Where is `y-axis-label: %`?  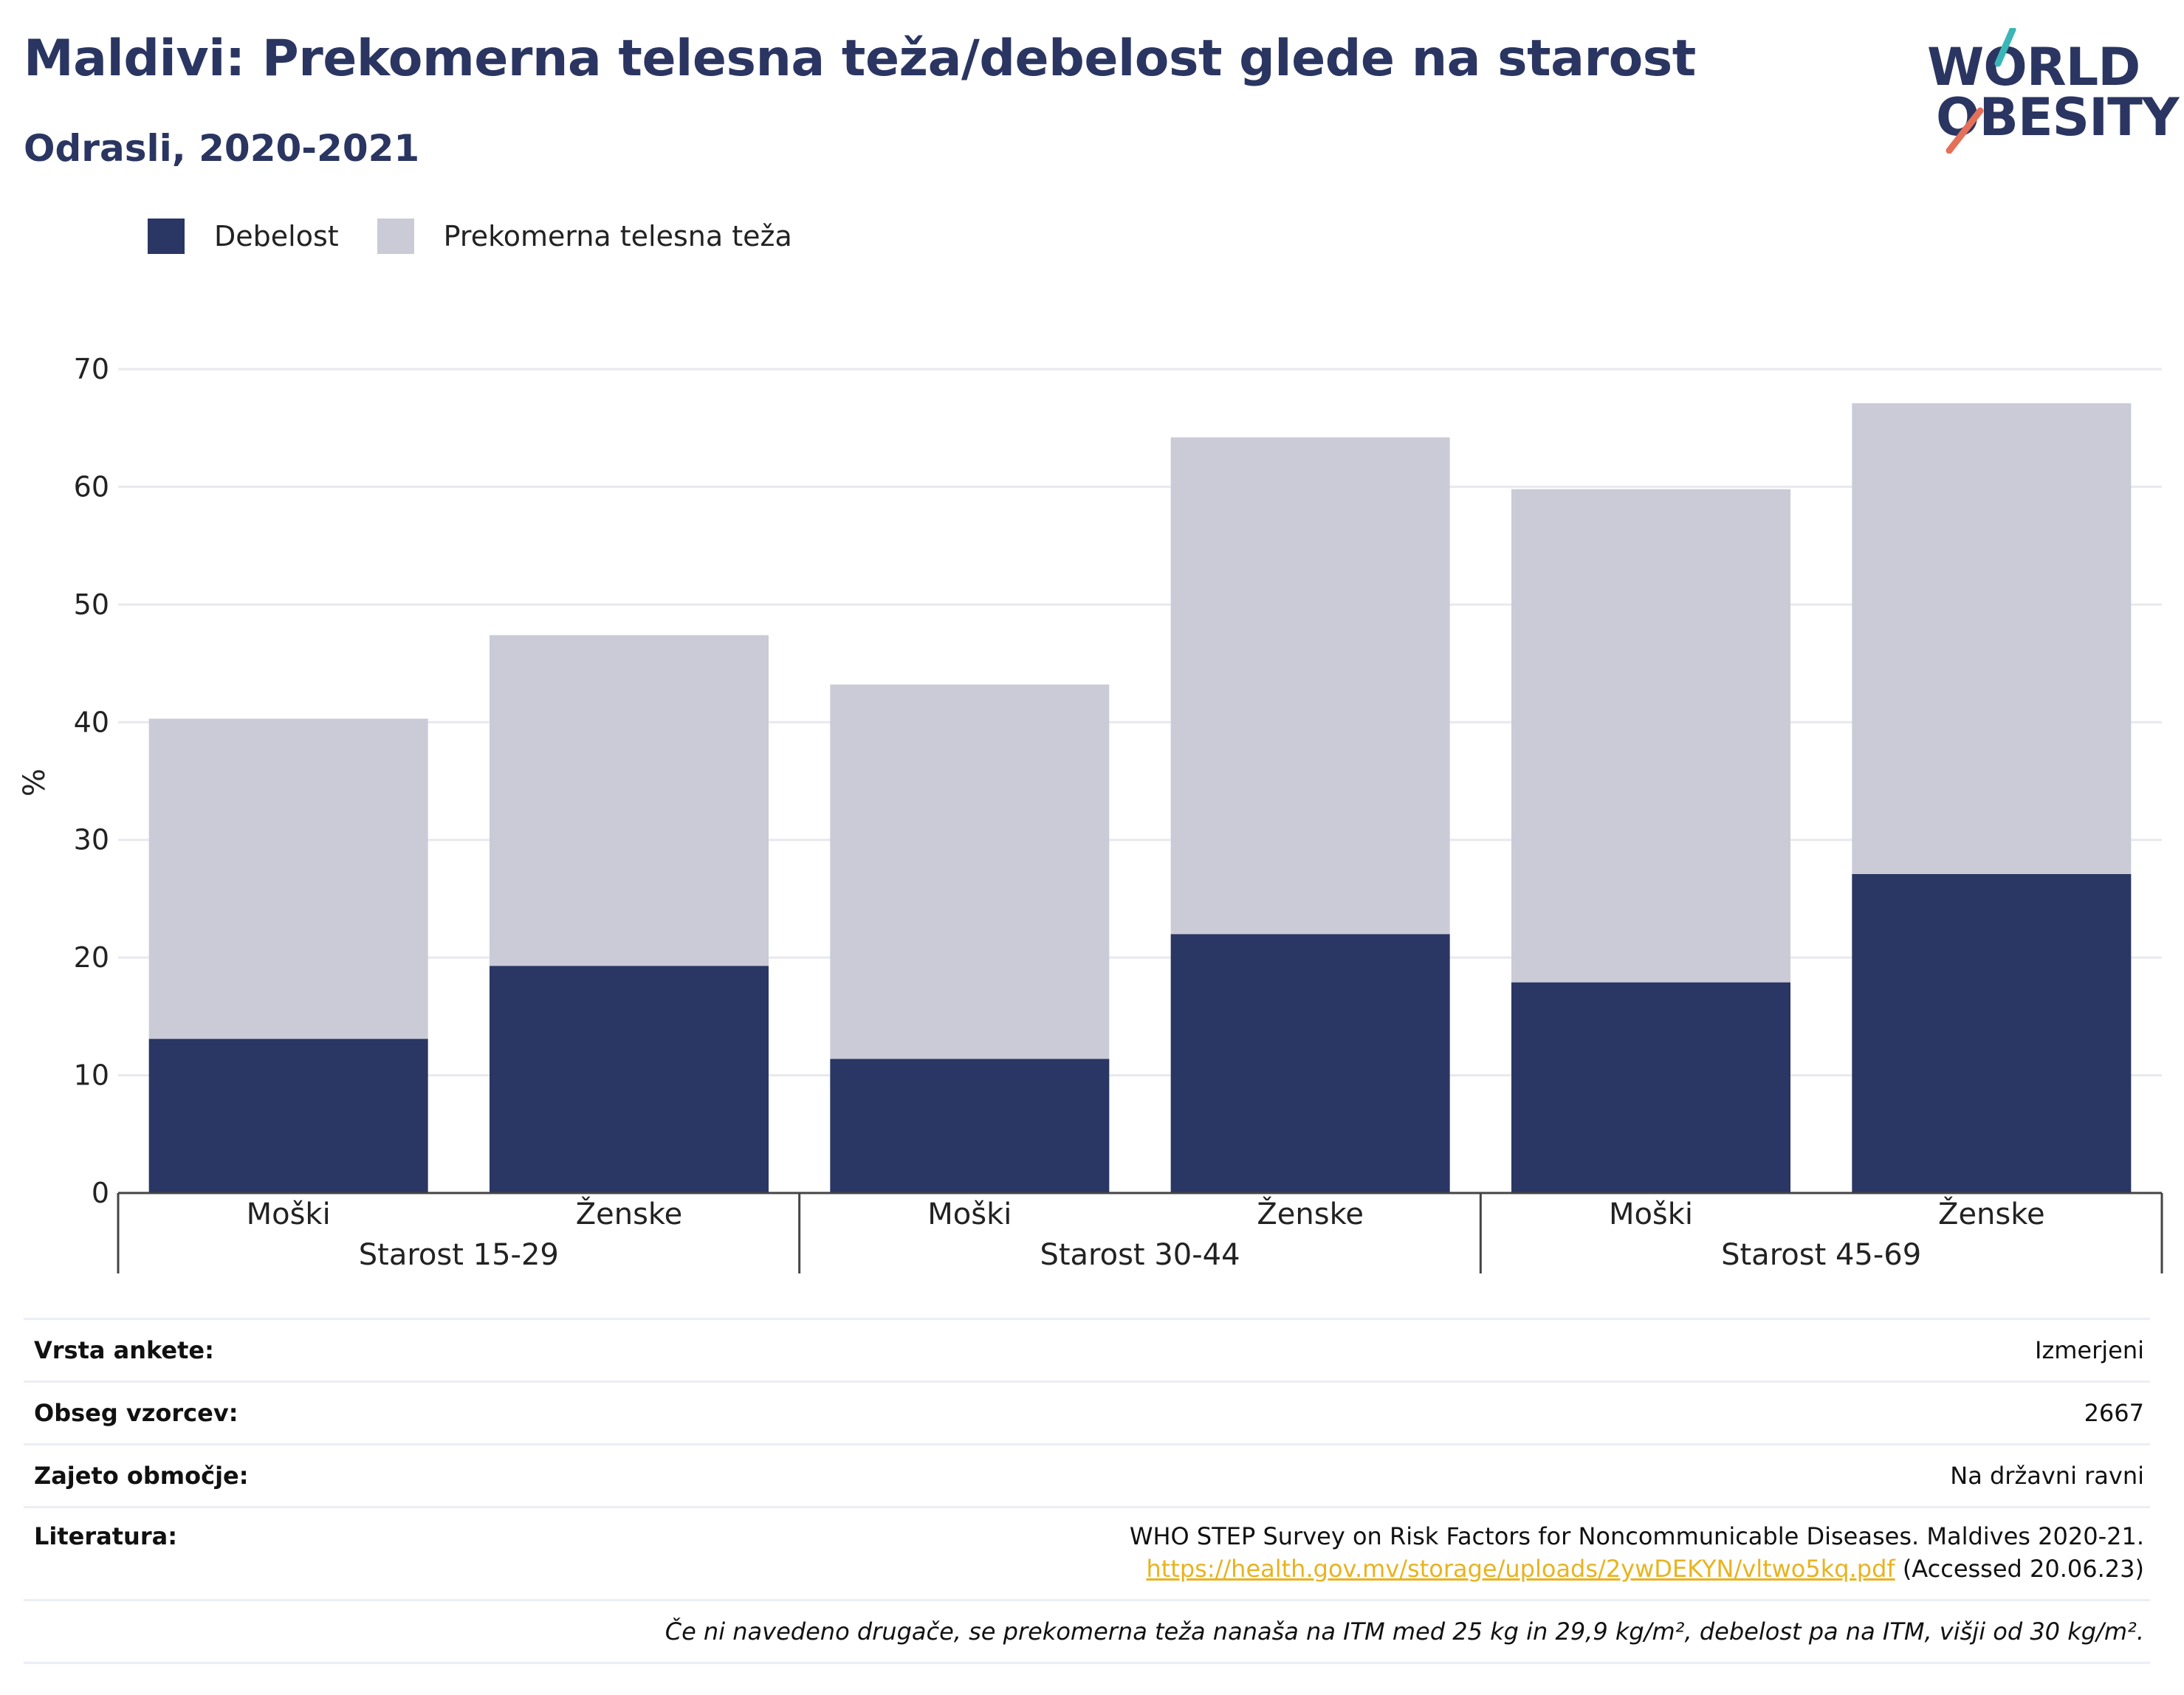 y-axis-label: % is located at coordinates (35, 783).